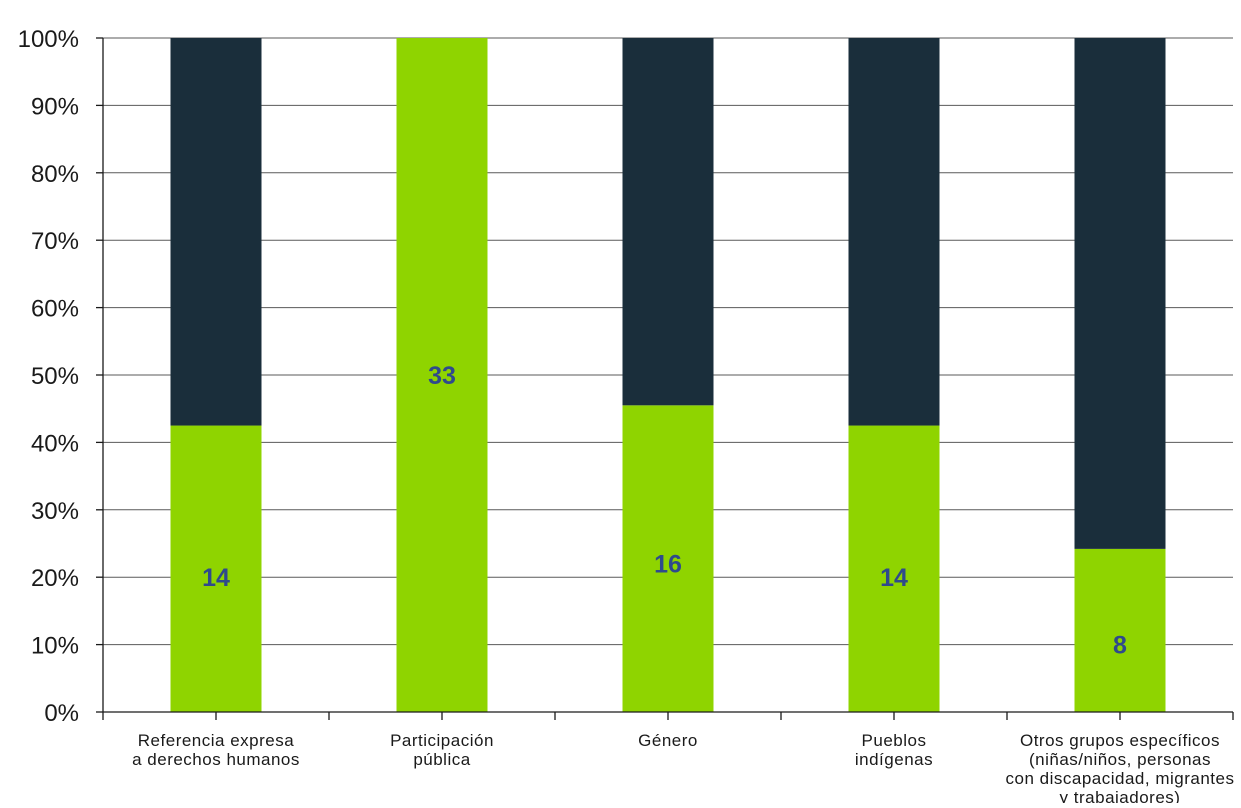 The height and width of the screenshot is (808, 1241). What do you see at coordinates (61, 713) in the screenshot?
I see `y-tick-label: 0%` at bounding box center [61, 713].